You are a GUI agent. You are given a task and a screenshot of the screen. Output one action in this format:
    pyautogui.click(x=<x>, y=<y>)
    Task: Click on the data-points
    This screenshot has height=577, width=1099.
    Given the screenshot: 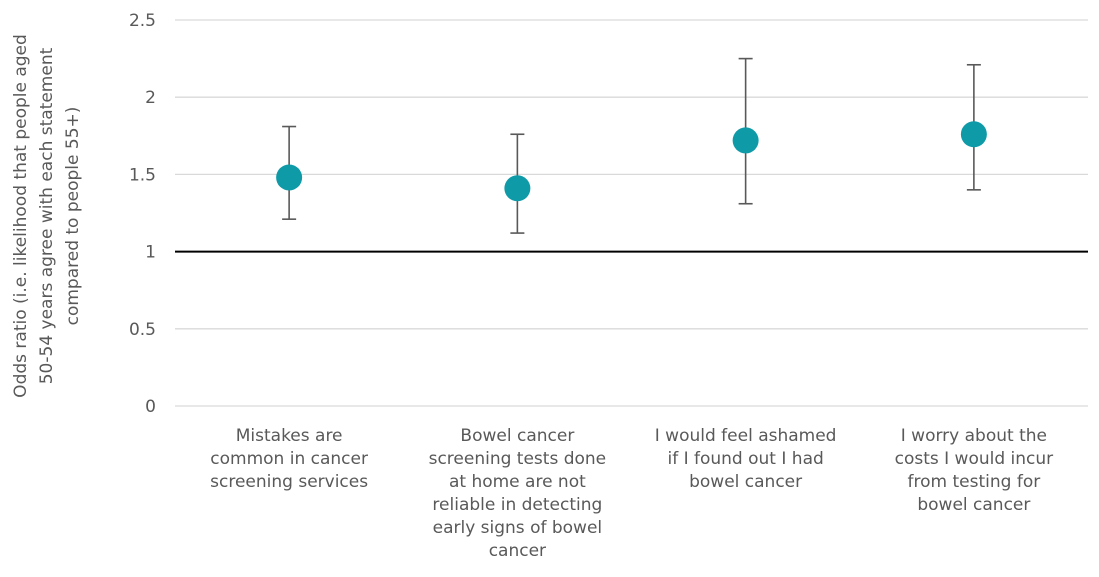 What is the action you would take?
    pyautogui.click(x=631, y=161)
    